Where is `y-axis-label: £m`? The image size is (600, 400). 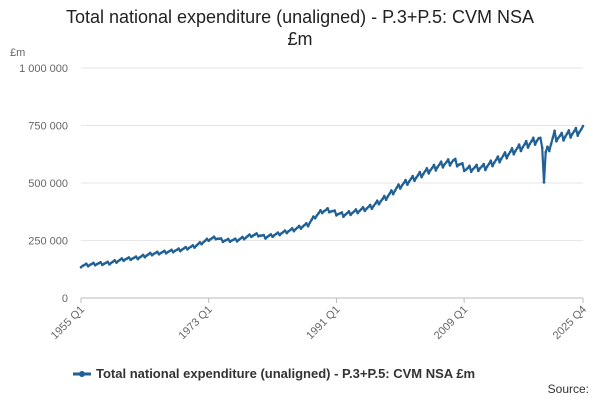
y-axis-label: £m is located at coordinates (17, 53).